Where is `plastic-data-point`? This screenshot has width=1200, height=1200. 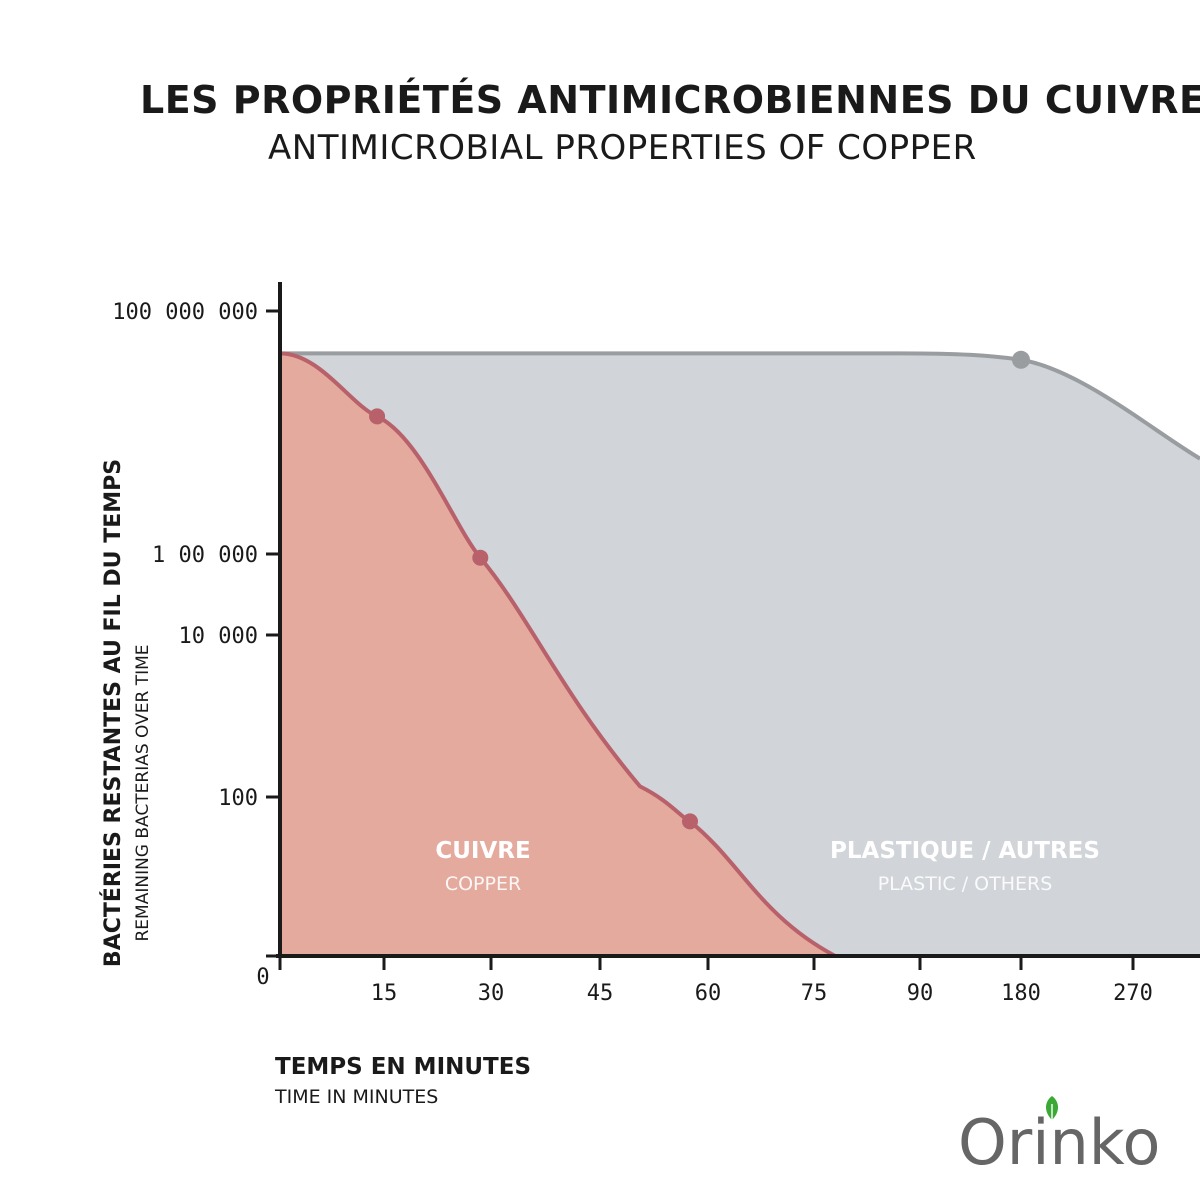
plastic-data-point is located at coordinates (1021, 359).